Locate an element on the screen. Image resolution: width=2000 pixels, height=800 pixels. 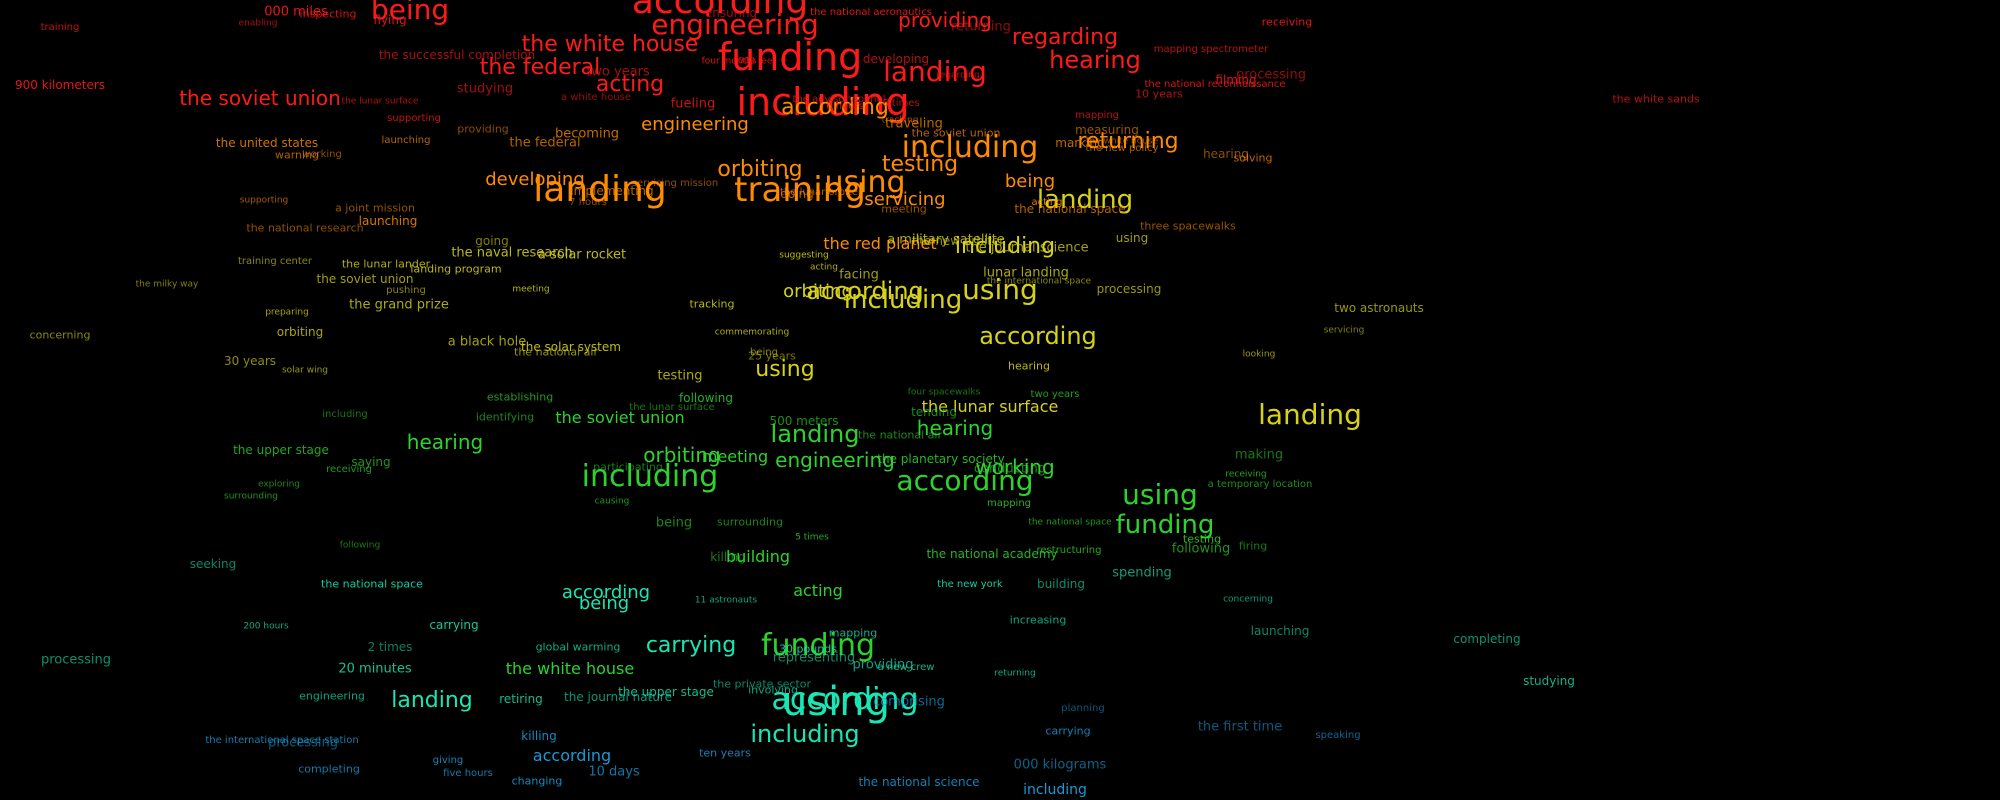
cloud-word-small: two years is located at coordinates (618, 72).